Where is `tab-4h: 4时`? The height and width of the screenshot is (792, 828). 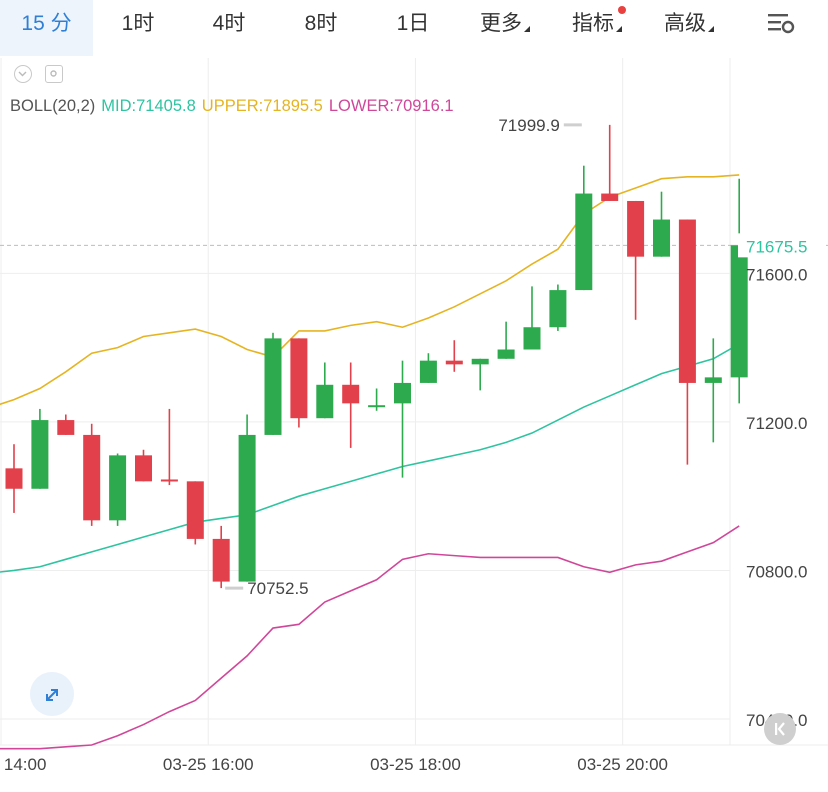 tab-4h: 4时 is located at coordinates (229, 28).